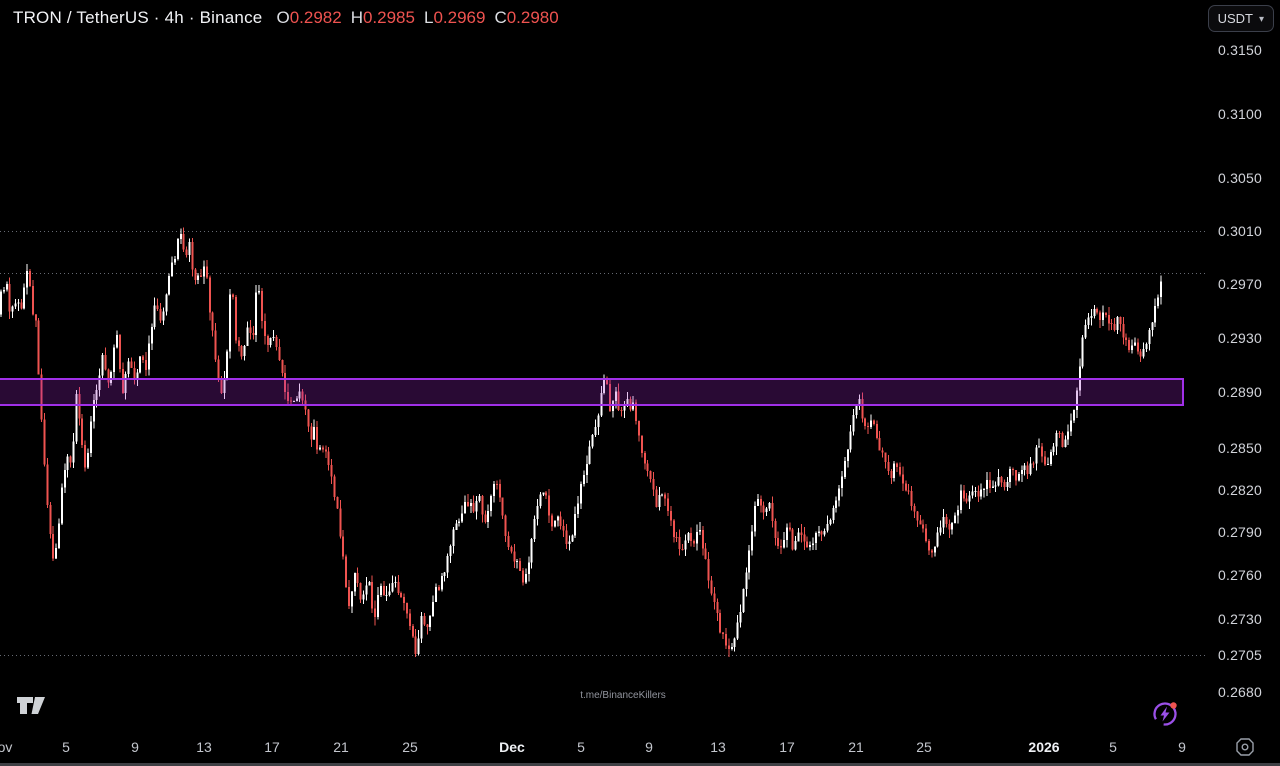 This screenshot has height=766, width=1280. What do you see at coordinates (382, 17) in the screenshot?
I see `ohlc-high: H 0.2985` at bounding box center [382, 17].